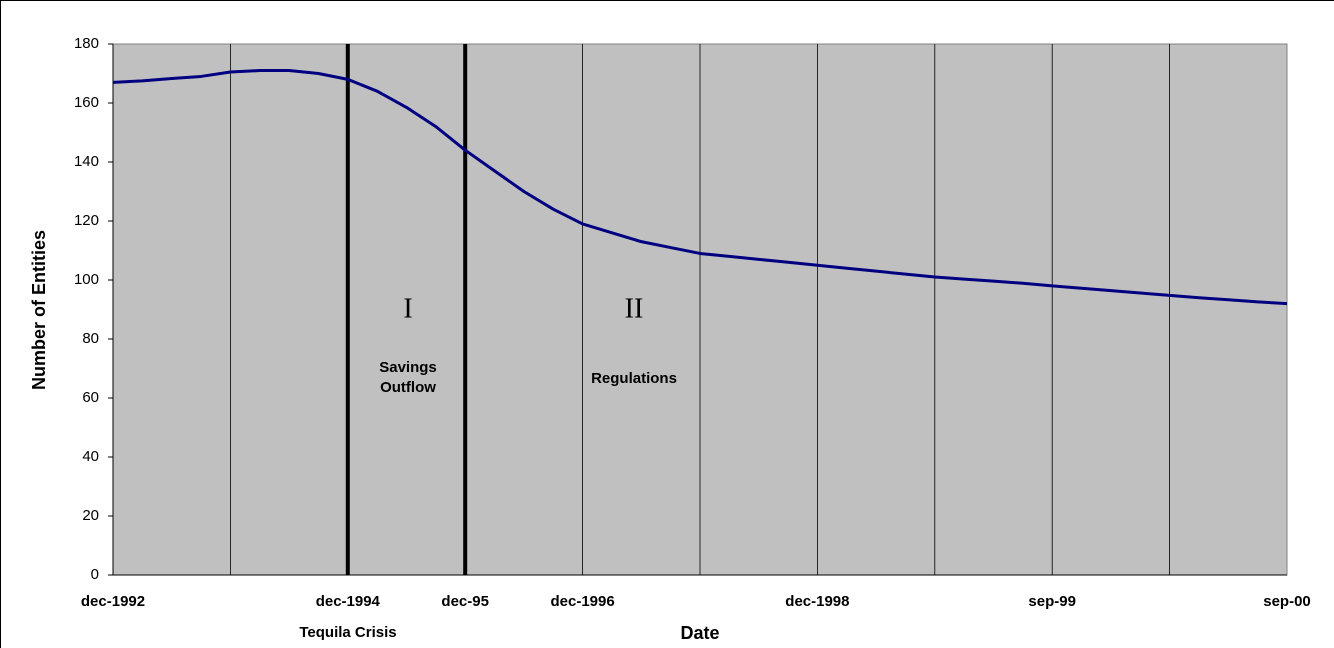 This screenshot has width=1334, height=648. What do you see at coordinates (408, 387) in the screenshot?
I see `annotation: Outflow` at bounding box center [408, 387].